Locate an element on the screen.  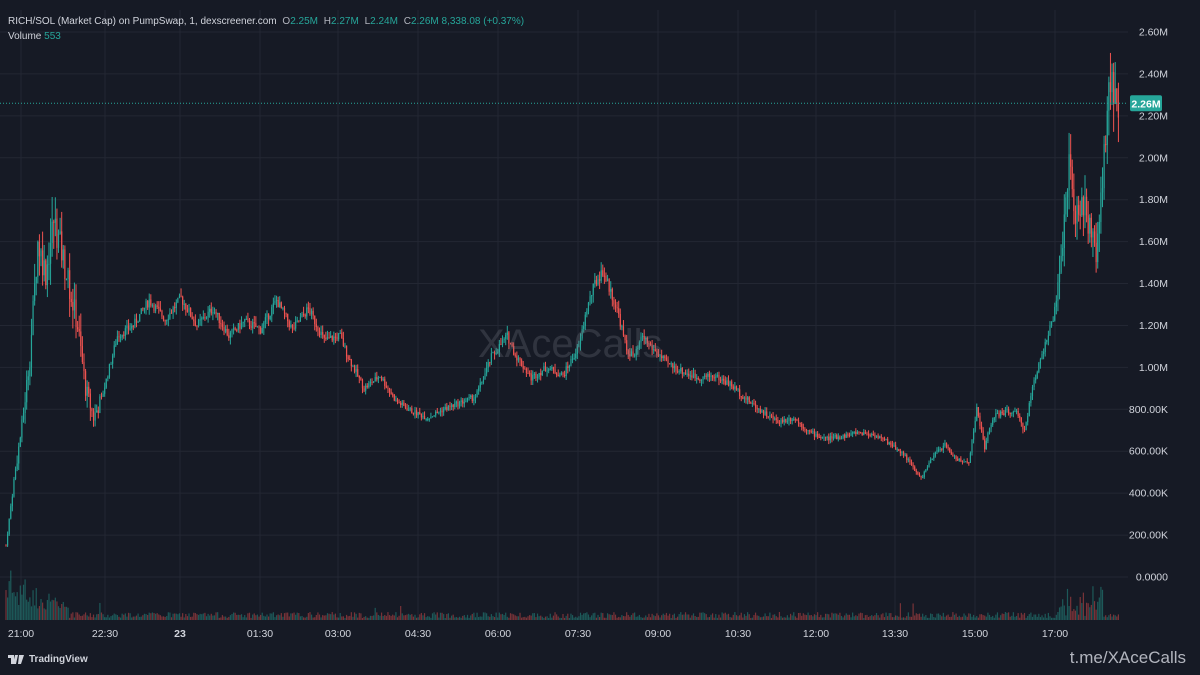
high-value: 2.27M is located at coordinates (345, 21).